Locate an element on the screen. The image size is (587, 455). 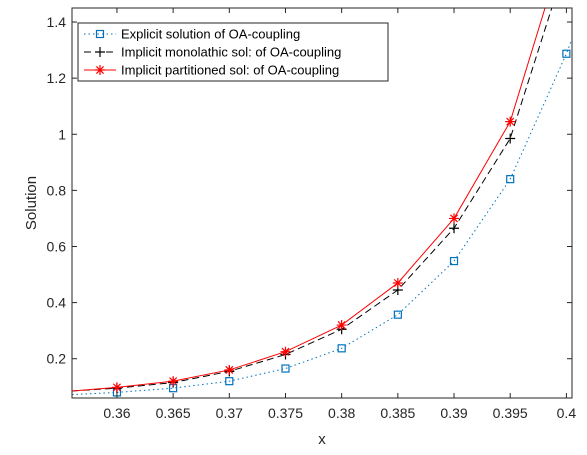
legend-label-2: Implicit monolathic sol: of OA-coupling is located at coordinates (231, 52).